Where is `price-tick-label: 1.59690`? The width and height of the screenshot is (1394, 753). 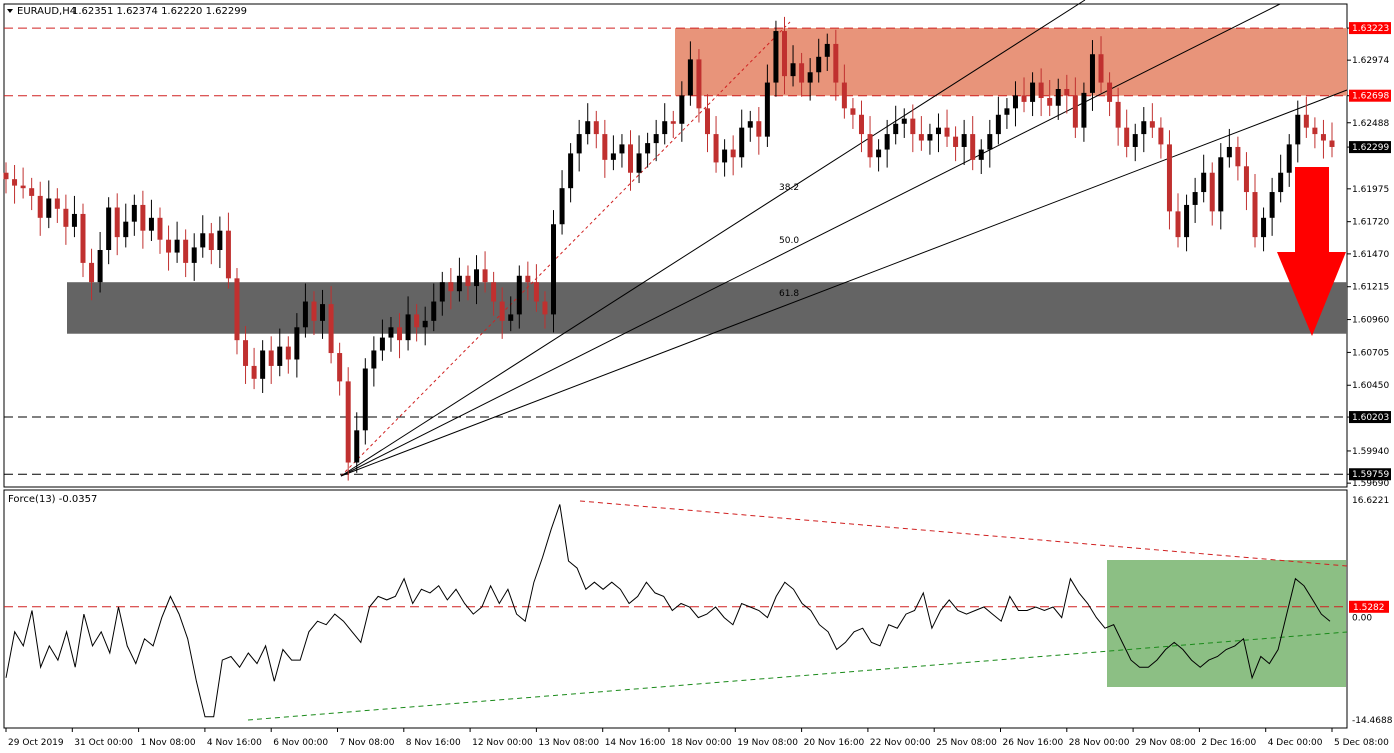
price-tick-label: 1.59690 is located at coordinates (1370, 484).